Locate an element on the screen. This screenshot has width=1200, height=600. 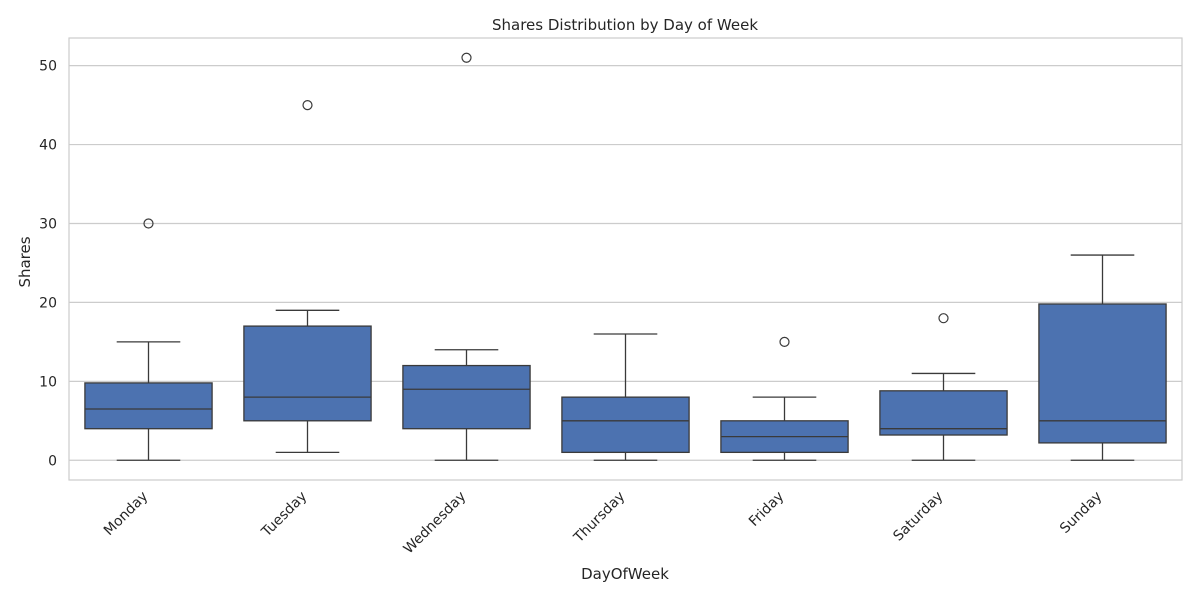
y-tick-label: 30 is located at coordinates (48, 224).